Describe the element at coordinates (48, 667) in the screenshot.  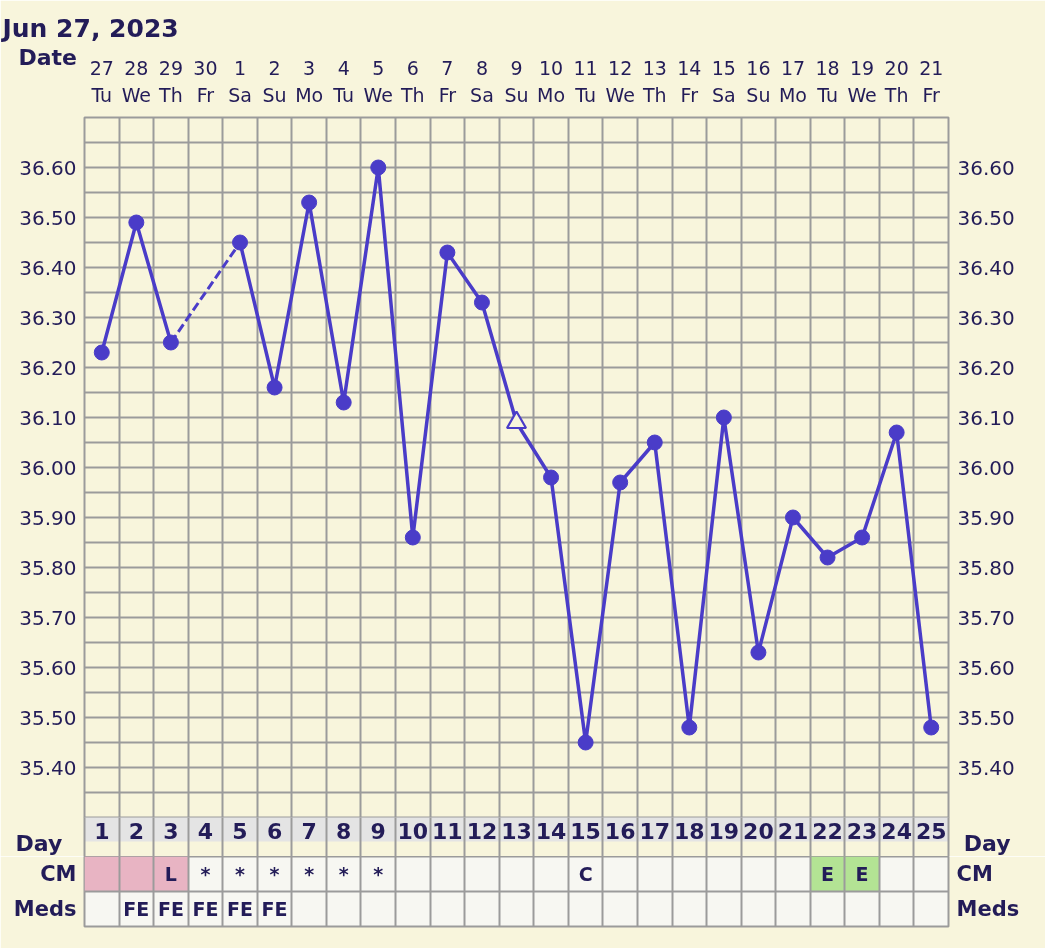
I see `y-tick-label: 35.60` at that location.